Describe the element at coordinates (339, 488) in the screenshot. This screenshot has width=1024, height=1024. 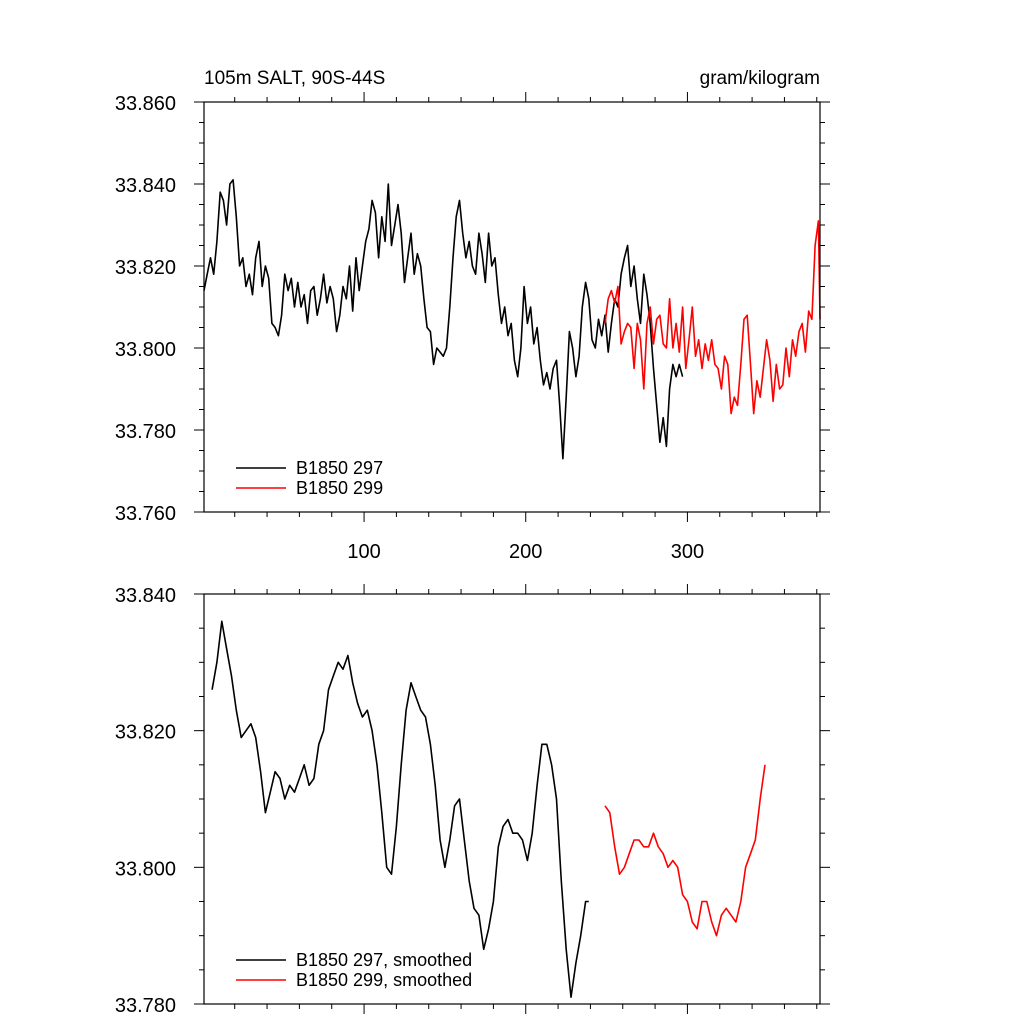
I see `legend-label-2: B1850 299` at that location.